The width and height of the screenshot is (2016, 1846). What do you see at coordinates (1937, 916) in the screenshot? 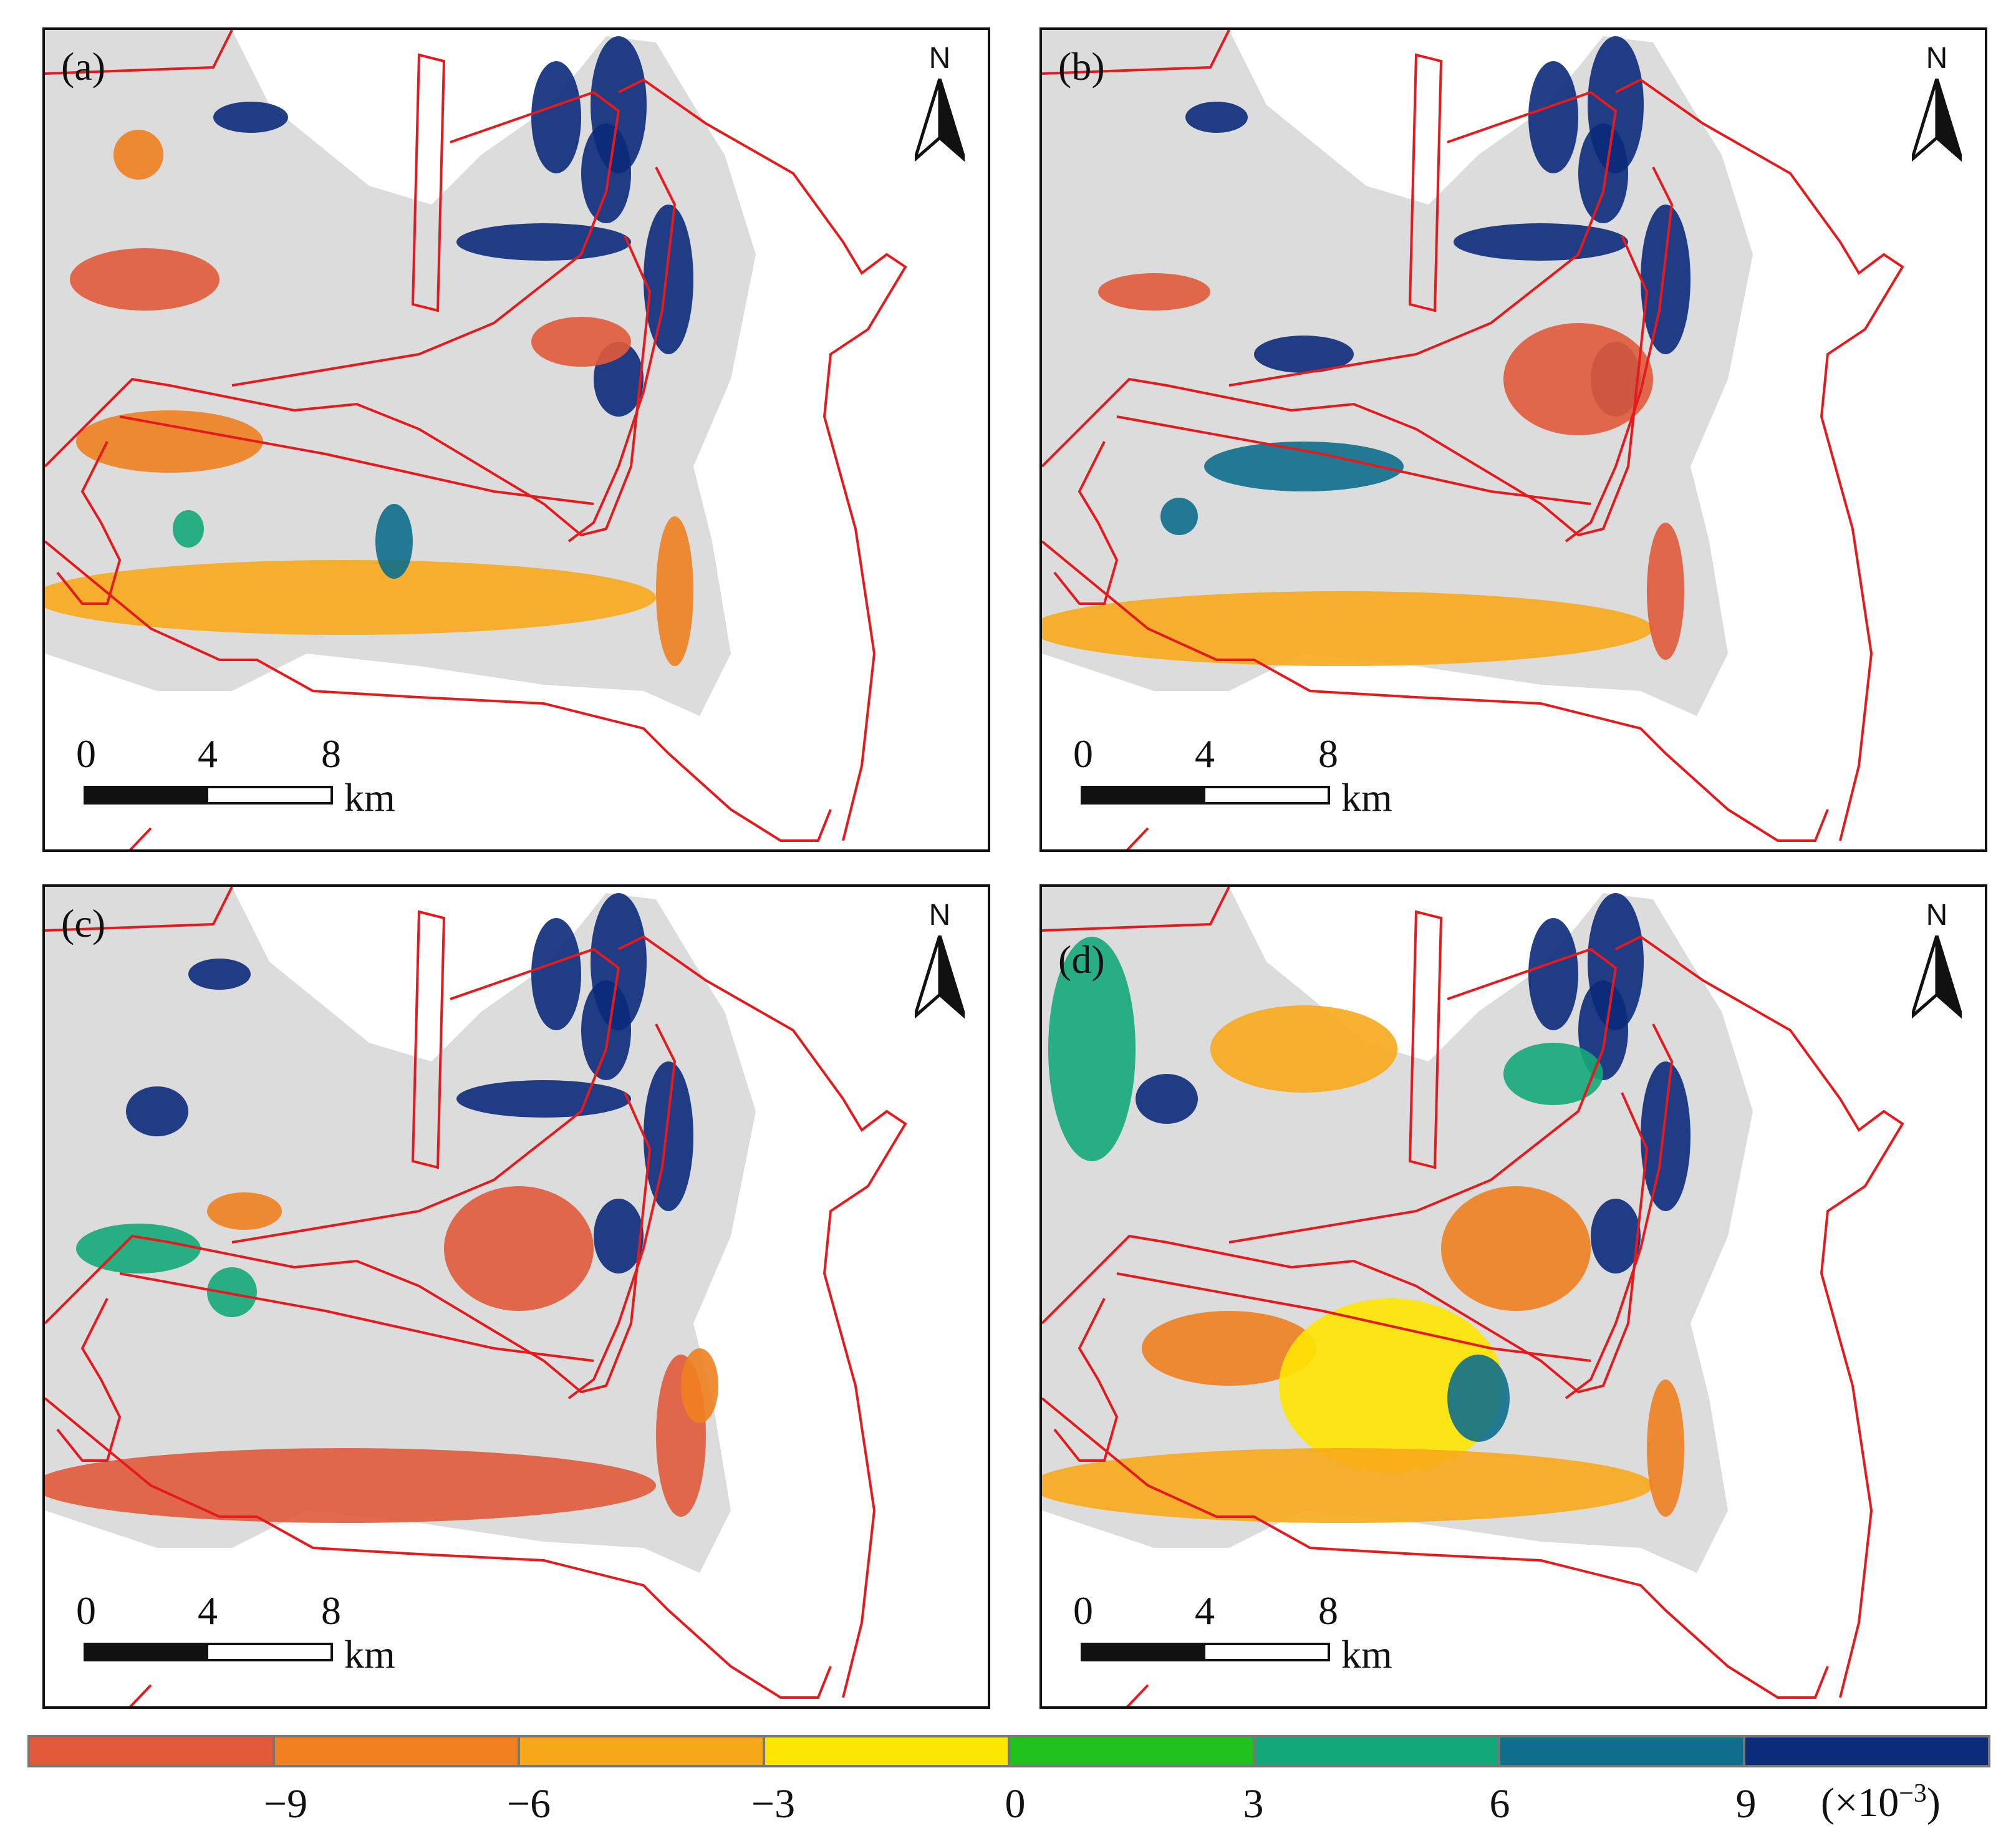
I see `north-arrow-label: N` at bounding box center [1937, 916].